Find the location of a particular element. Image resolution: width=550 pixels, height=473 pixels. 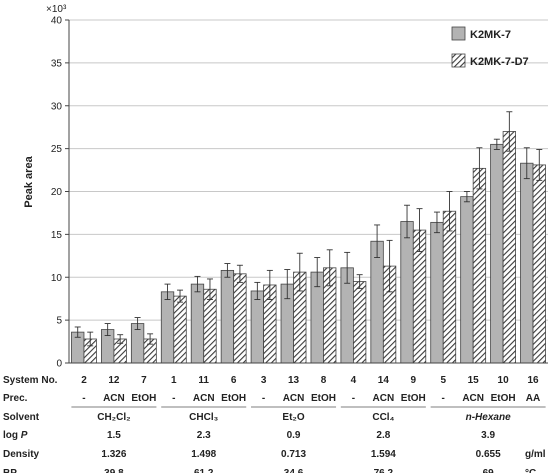

logp-value: 1.5 is located at coordinates (114, 435).